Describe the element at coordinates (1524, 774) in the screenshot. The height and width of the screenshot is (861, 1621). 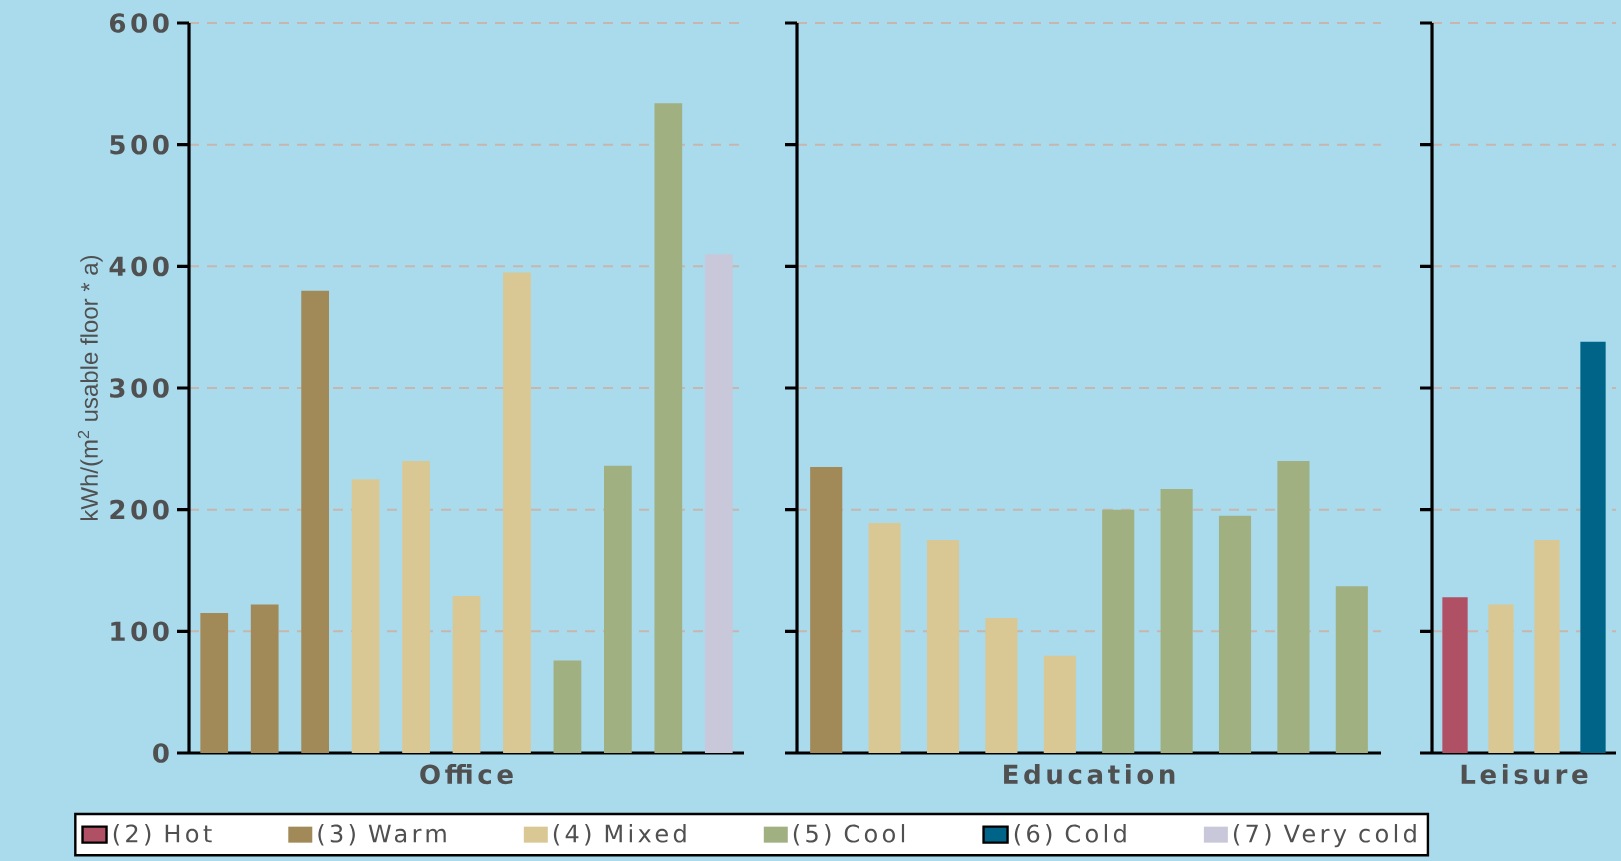
I see `x-axis-title: Leisure` at that location.